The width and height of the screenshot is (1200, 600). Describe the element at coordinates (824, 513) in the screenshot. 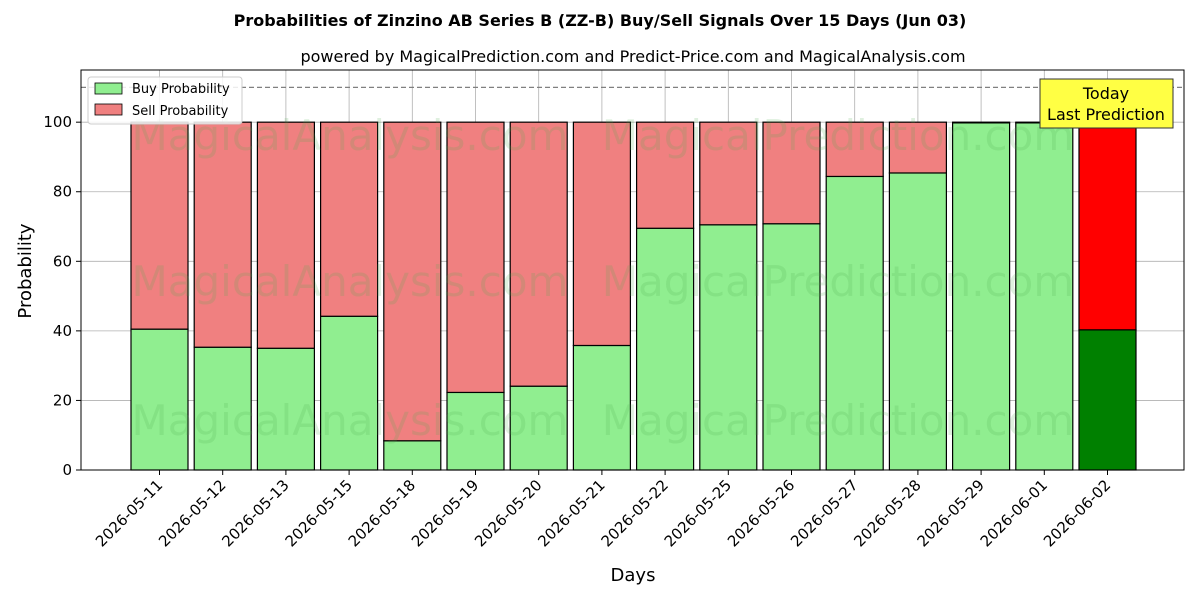

I see `x-tick-label-11: 2026-05-27` at that location.